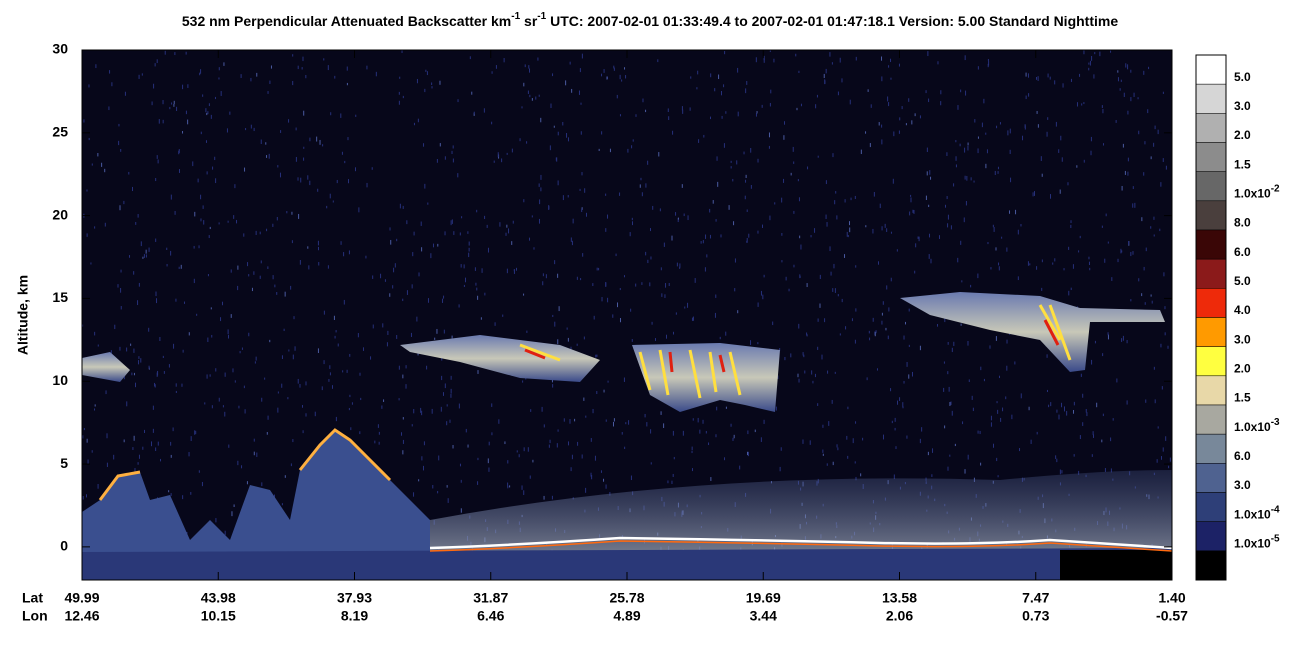 The width and height of the screenshot is (1300, 667). I want to click on x-tick-label: 0.73, so click(1035, 616).